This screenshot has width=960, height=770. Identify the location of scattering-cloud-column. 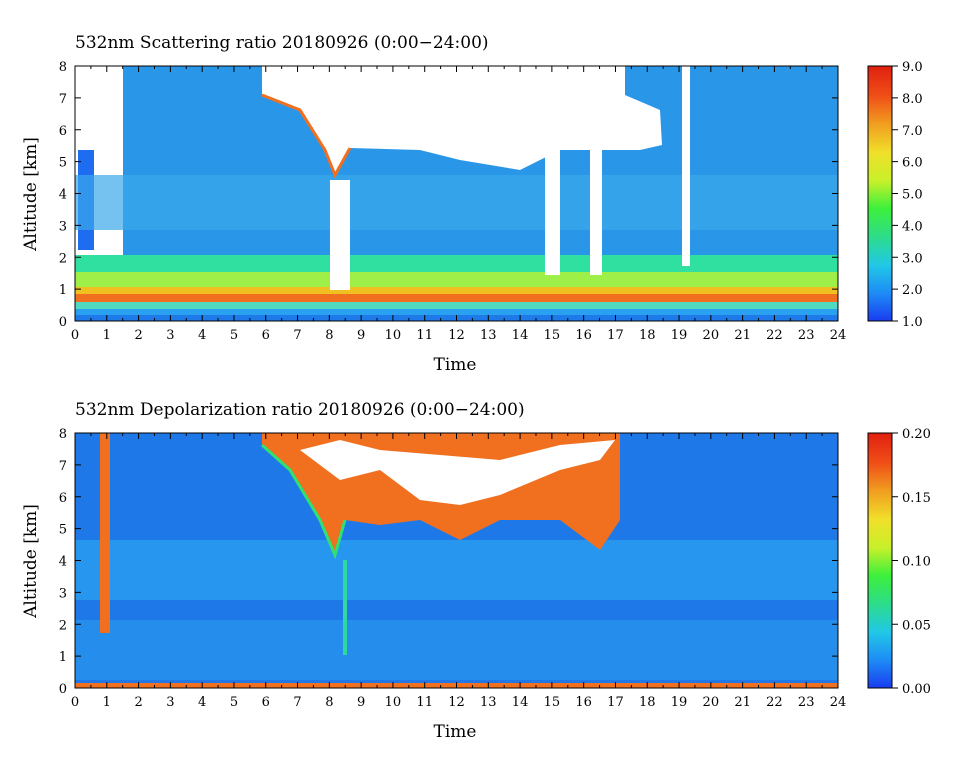
(340, 235).